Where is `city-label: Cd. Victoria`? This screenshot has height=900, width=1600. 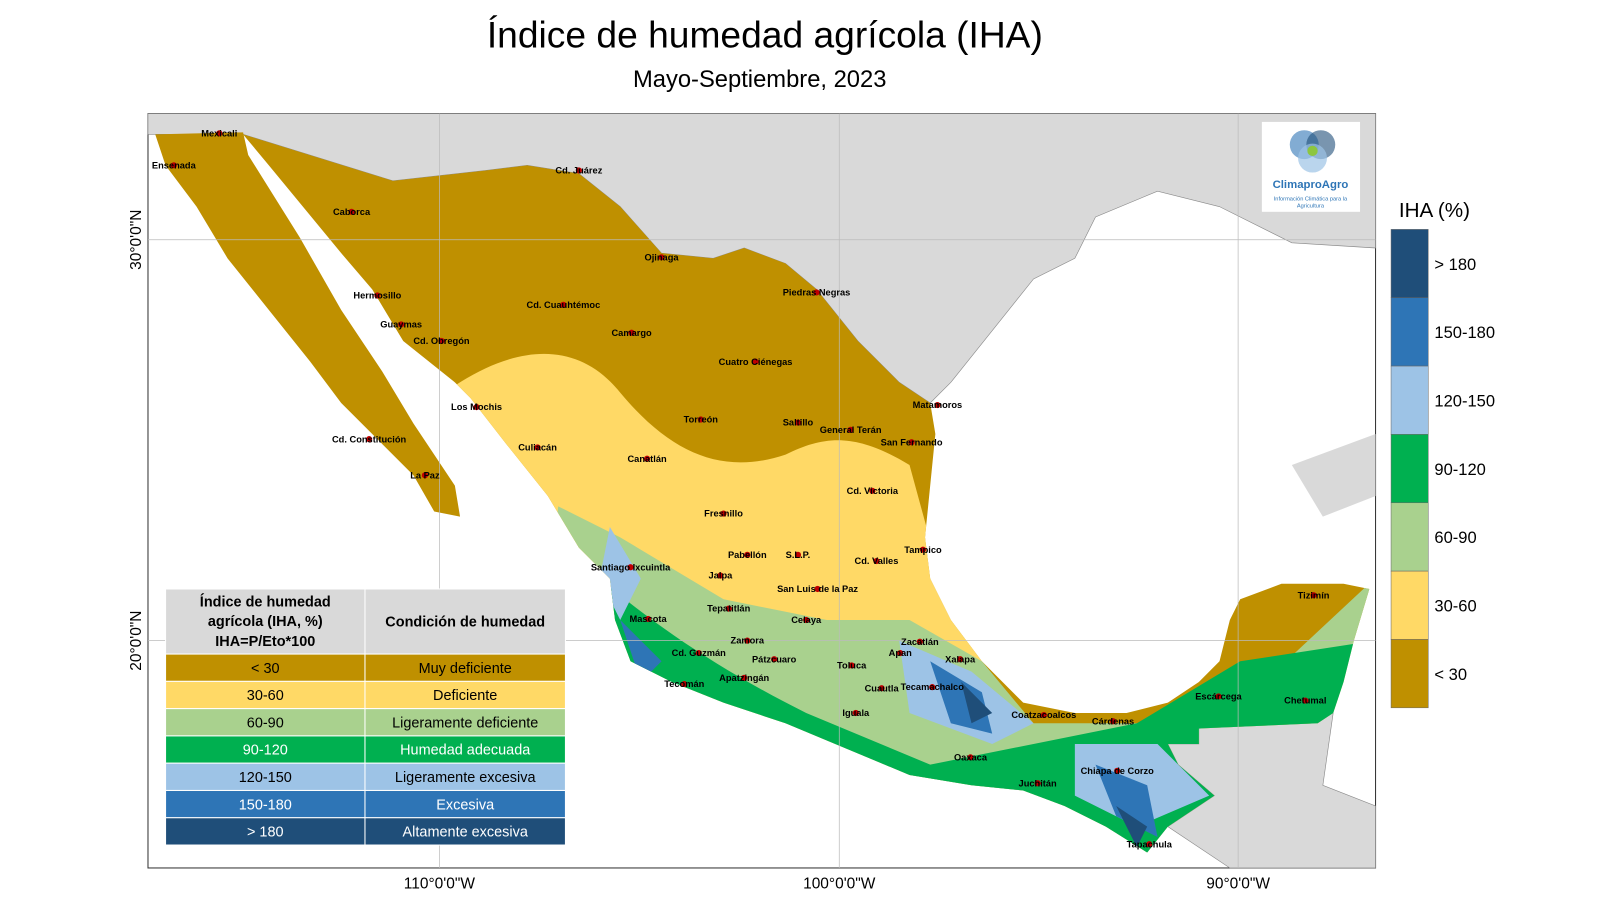
city-label: Cd. Victoria is located at coordinates (873, 491).